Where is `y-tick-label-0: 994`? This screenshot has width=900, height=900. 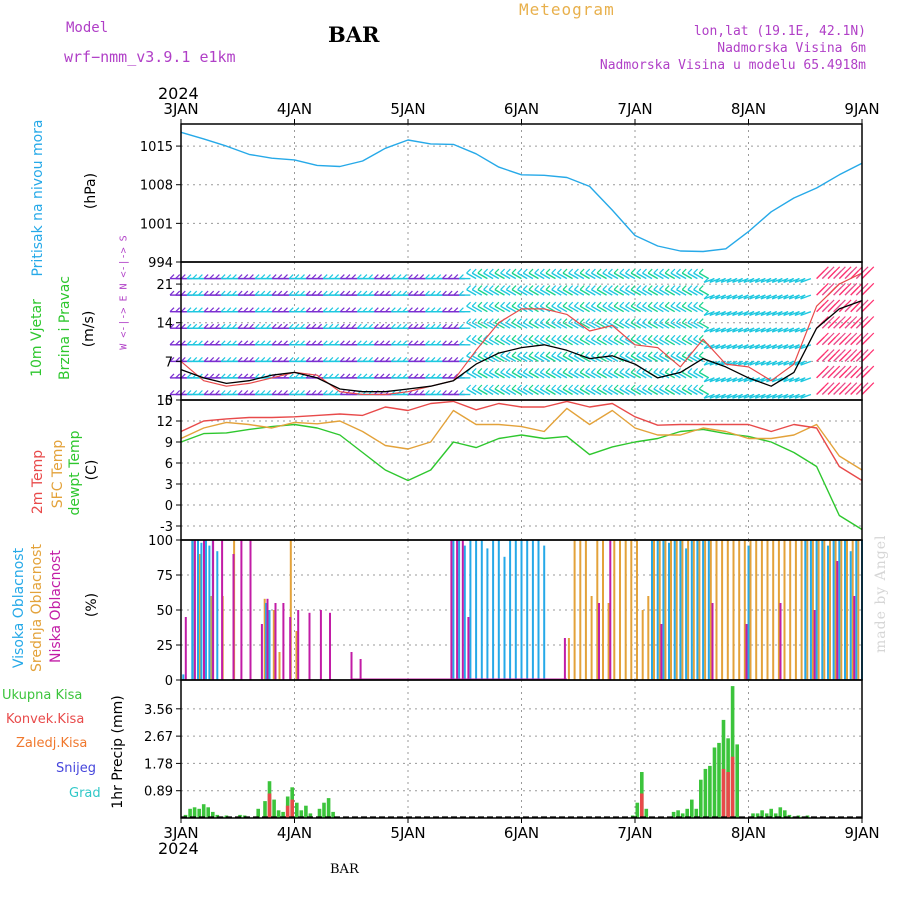
y-tick-label-0: 994 is located at coordinates (160, 263).